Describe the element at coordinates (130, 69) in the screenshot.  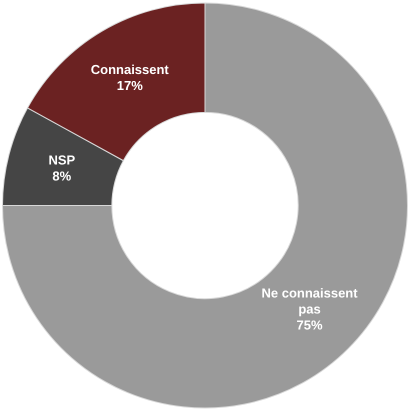
I see `slice-label: Connaissent` at that location.